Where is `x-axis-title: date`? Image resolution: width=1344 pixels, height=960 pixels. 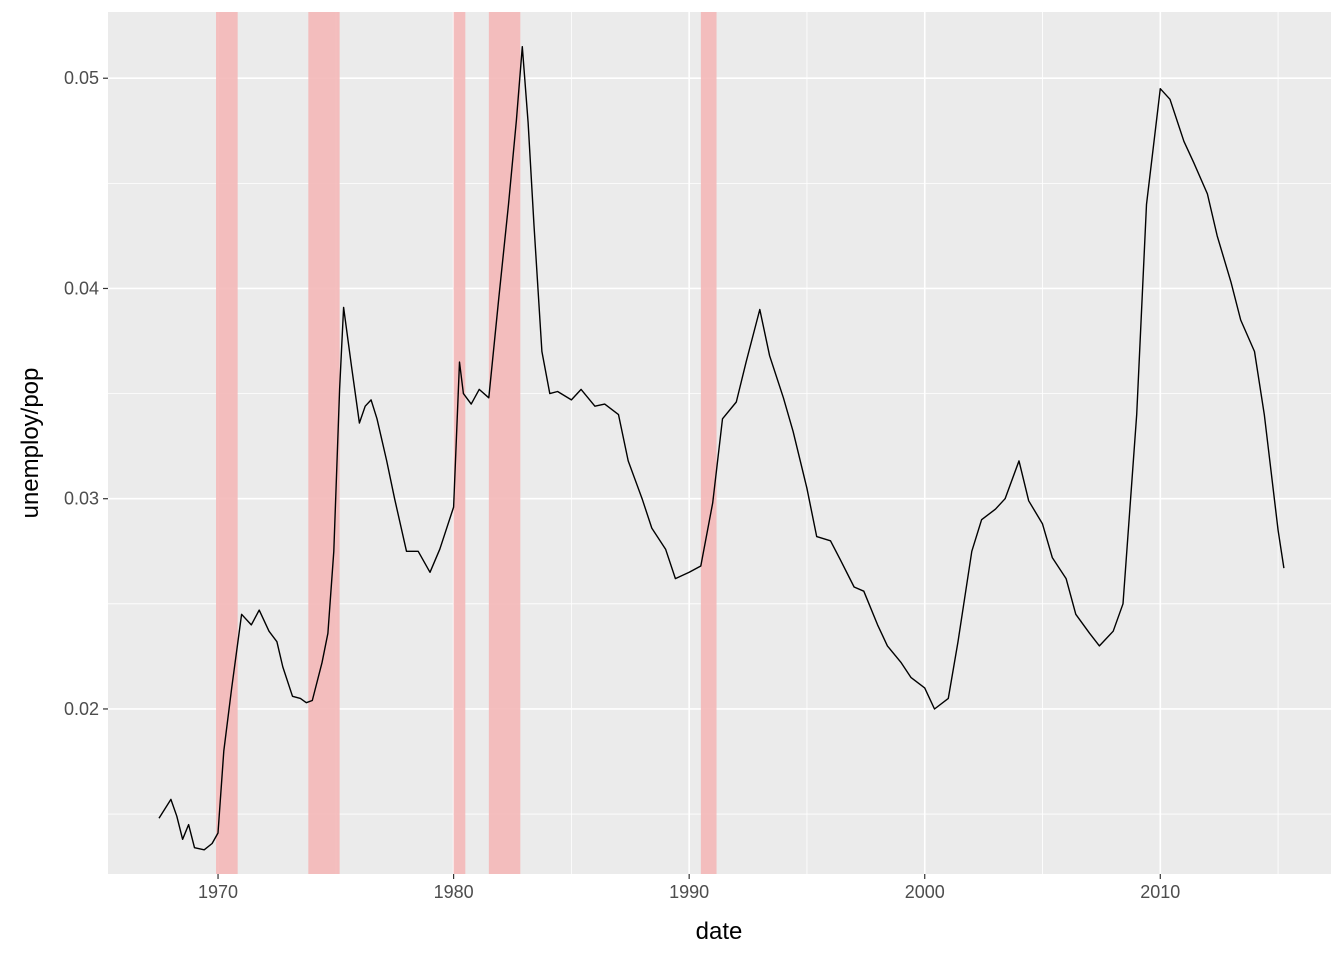 x-axis-title: date is located at coordinates (719, 931).